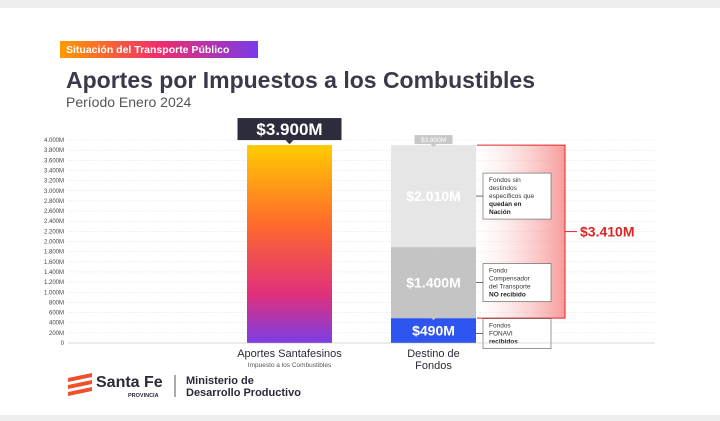 The width and height of the screenshot is (720, 421). I want to click on note-text: FONAVI, so click(501, 334).